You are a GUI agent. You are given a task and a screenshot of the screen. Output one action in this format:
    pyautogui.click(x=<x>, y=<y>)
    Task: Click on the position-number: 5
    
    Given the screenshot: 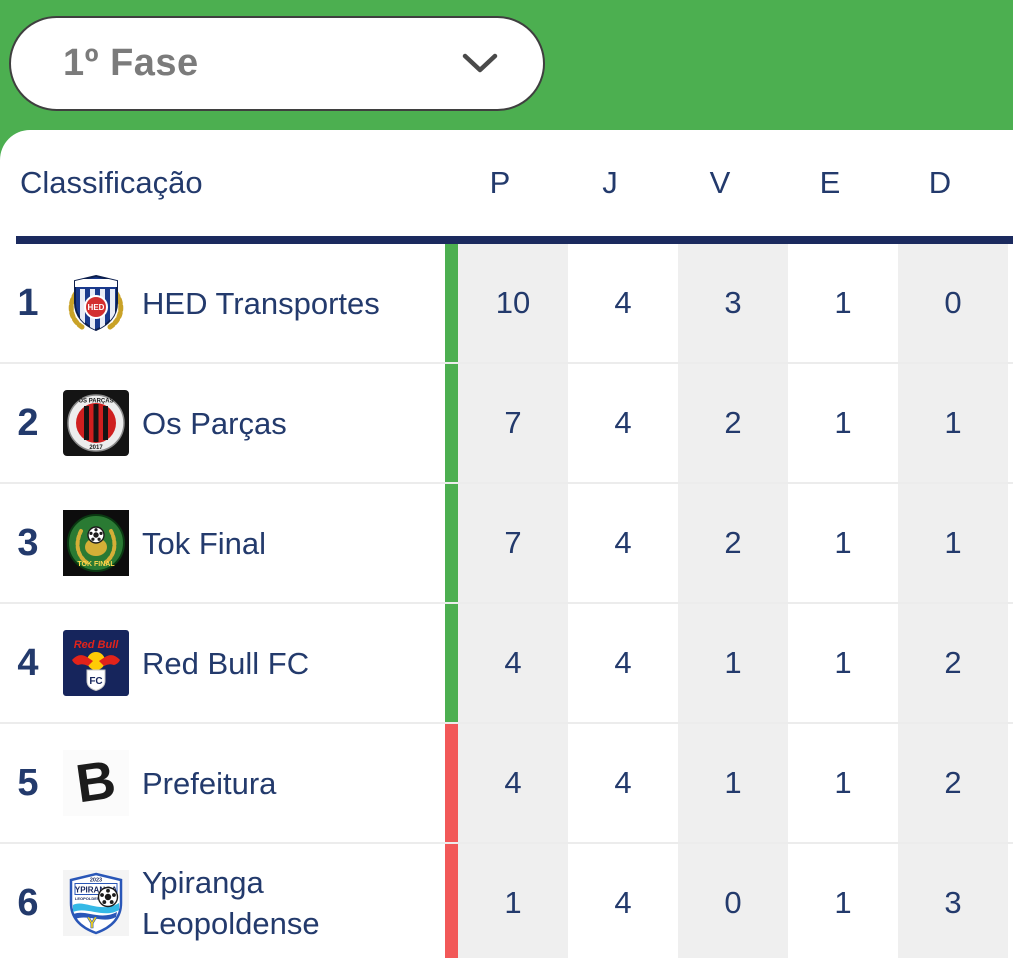 What is the action you would take?
    pyautogui.click(x=28, y=782)
    